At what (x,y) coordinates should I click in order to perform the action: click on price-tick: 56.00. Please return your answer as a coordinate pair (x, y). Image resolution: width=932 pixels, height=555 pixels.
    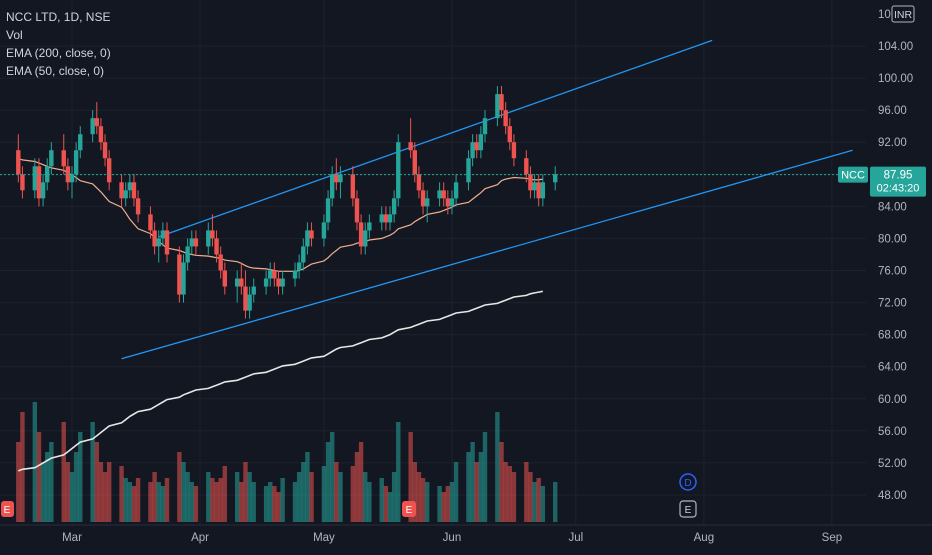
    Looking at the image, I should click on (892, 432).